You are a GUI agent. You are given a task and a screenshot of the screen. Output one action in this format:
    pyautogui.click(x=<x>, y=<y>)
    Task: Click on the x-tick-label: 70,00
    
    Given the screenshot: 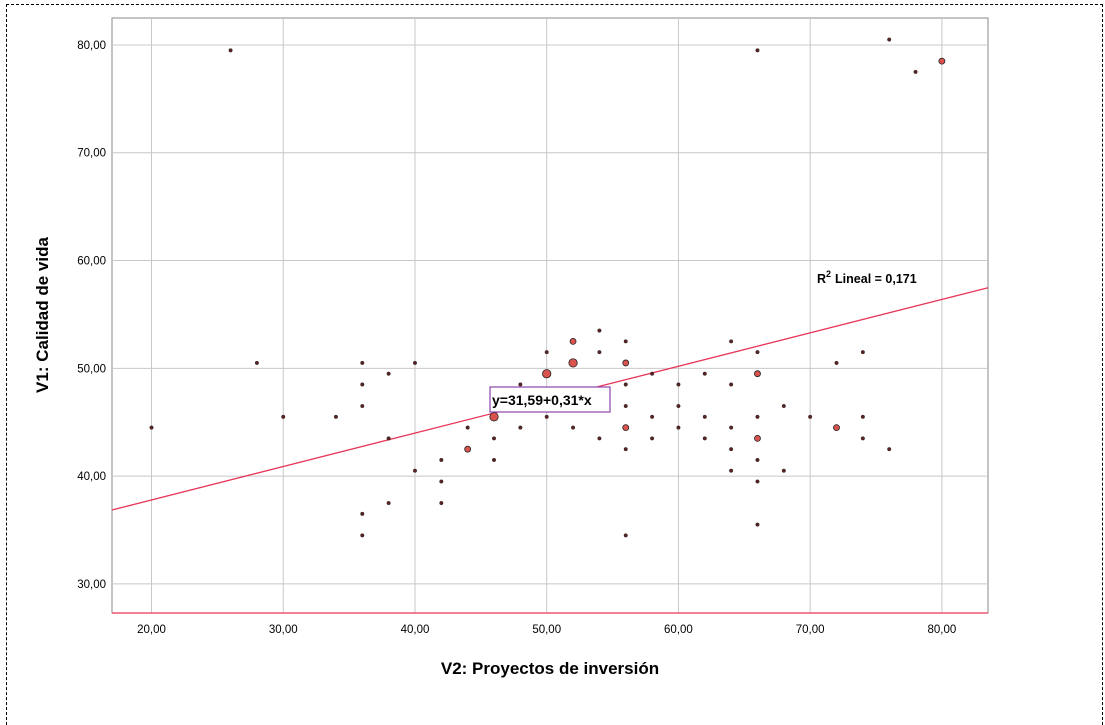 What is the action you would take?
    pyautogui.click(x=810, y=630)
    